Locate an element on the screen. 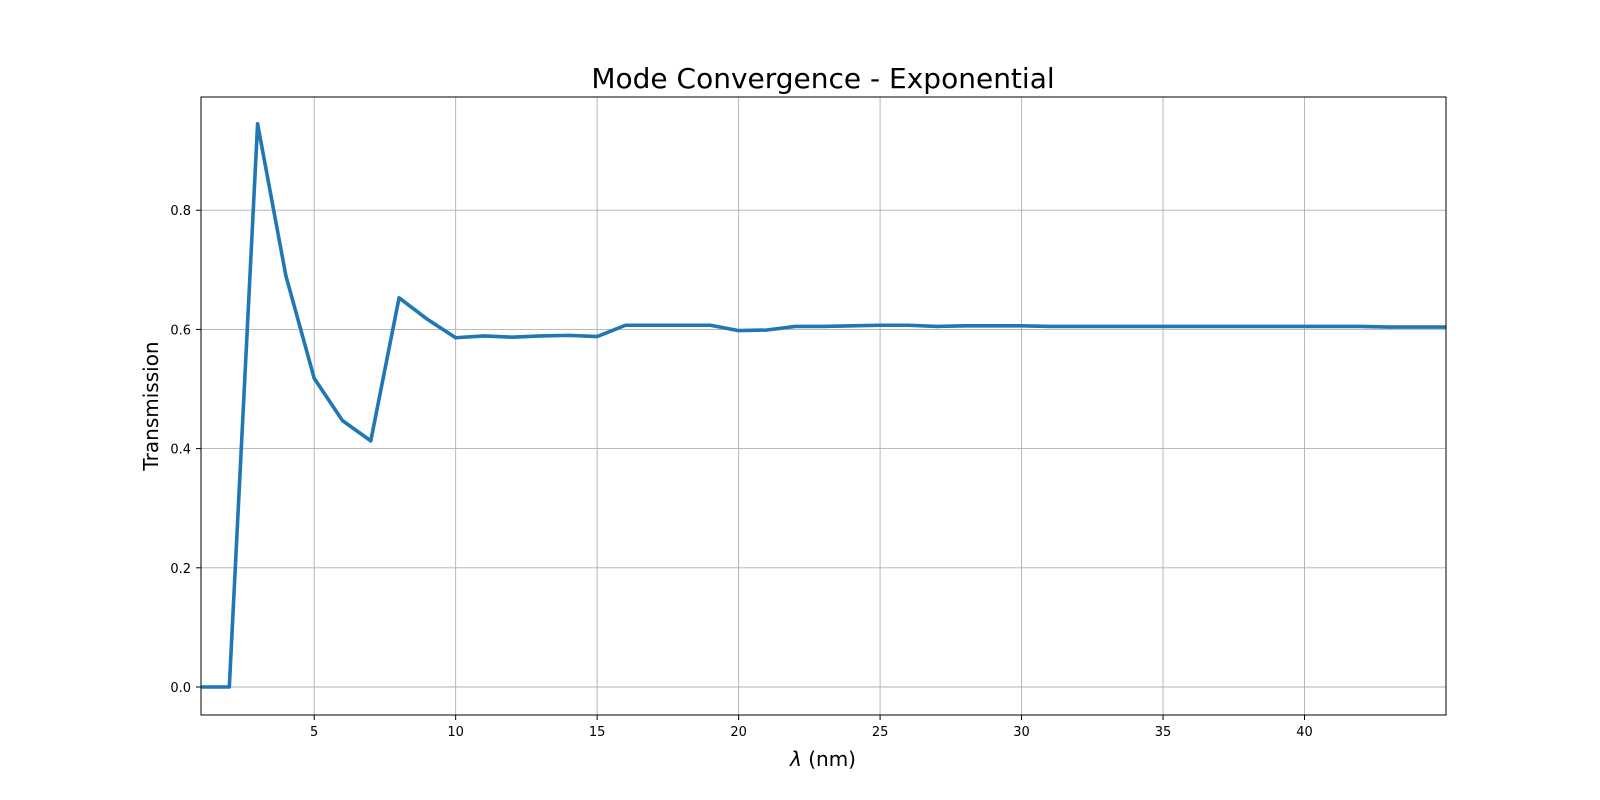  x-tick-label: 20 is located at coordinates (738, 732).